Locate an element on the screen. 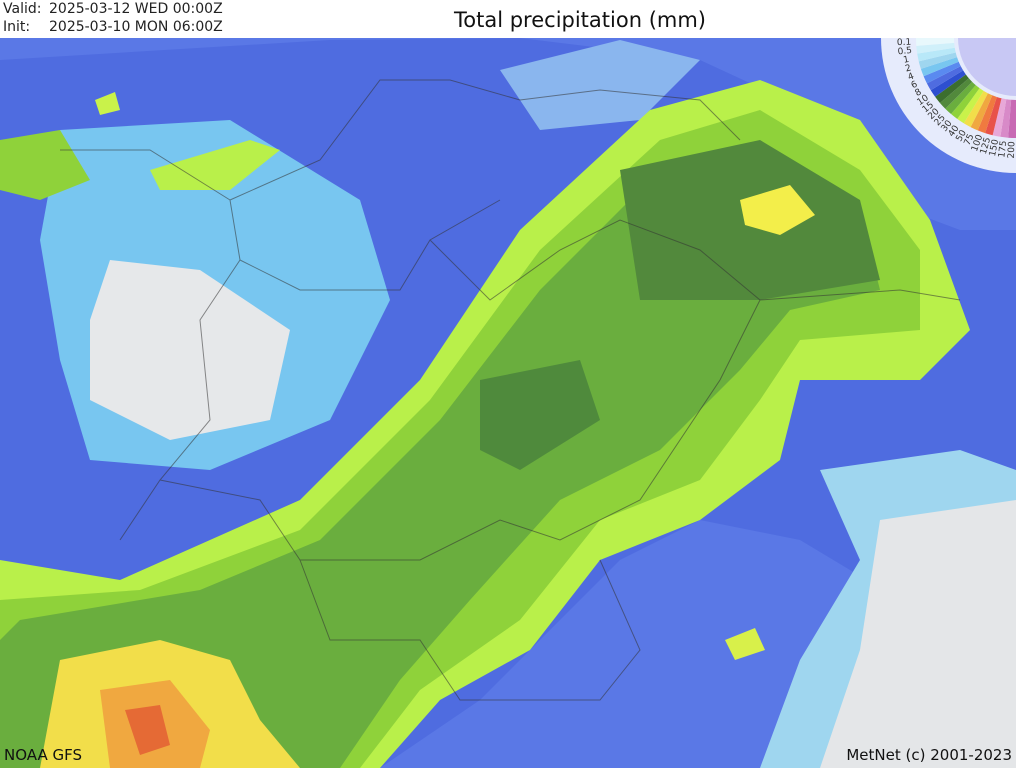 The width and height of the screenshot is (1016, 768). legend-label: 175 is located at coordinates (1003, 149).